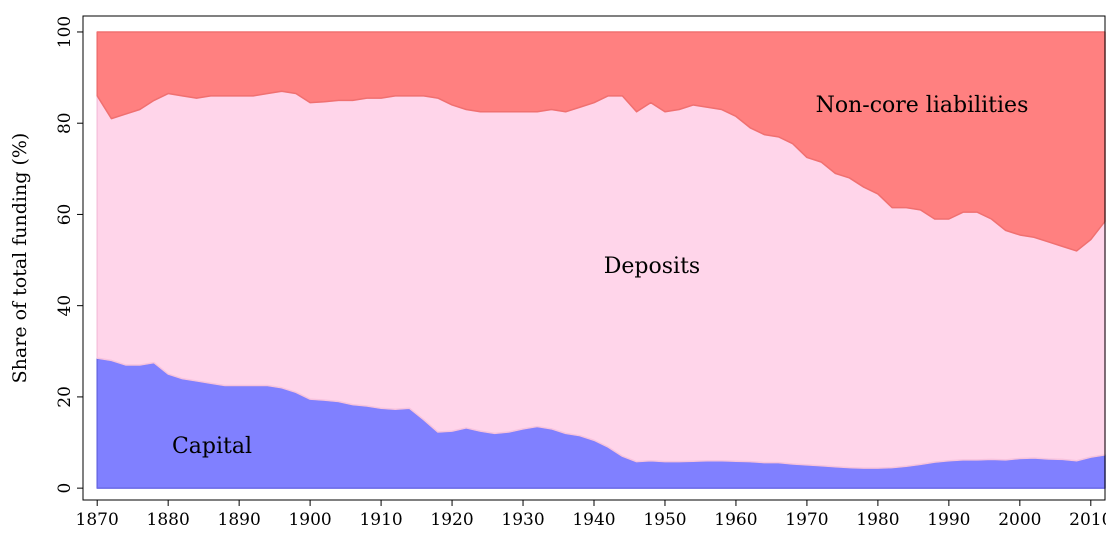 This screenshot has height=544, width=1106. What do you see at coordinates (1019, 520) in the screenshot?
I see `x-tick-label: 2000` at bounding box center [1019, 520].